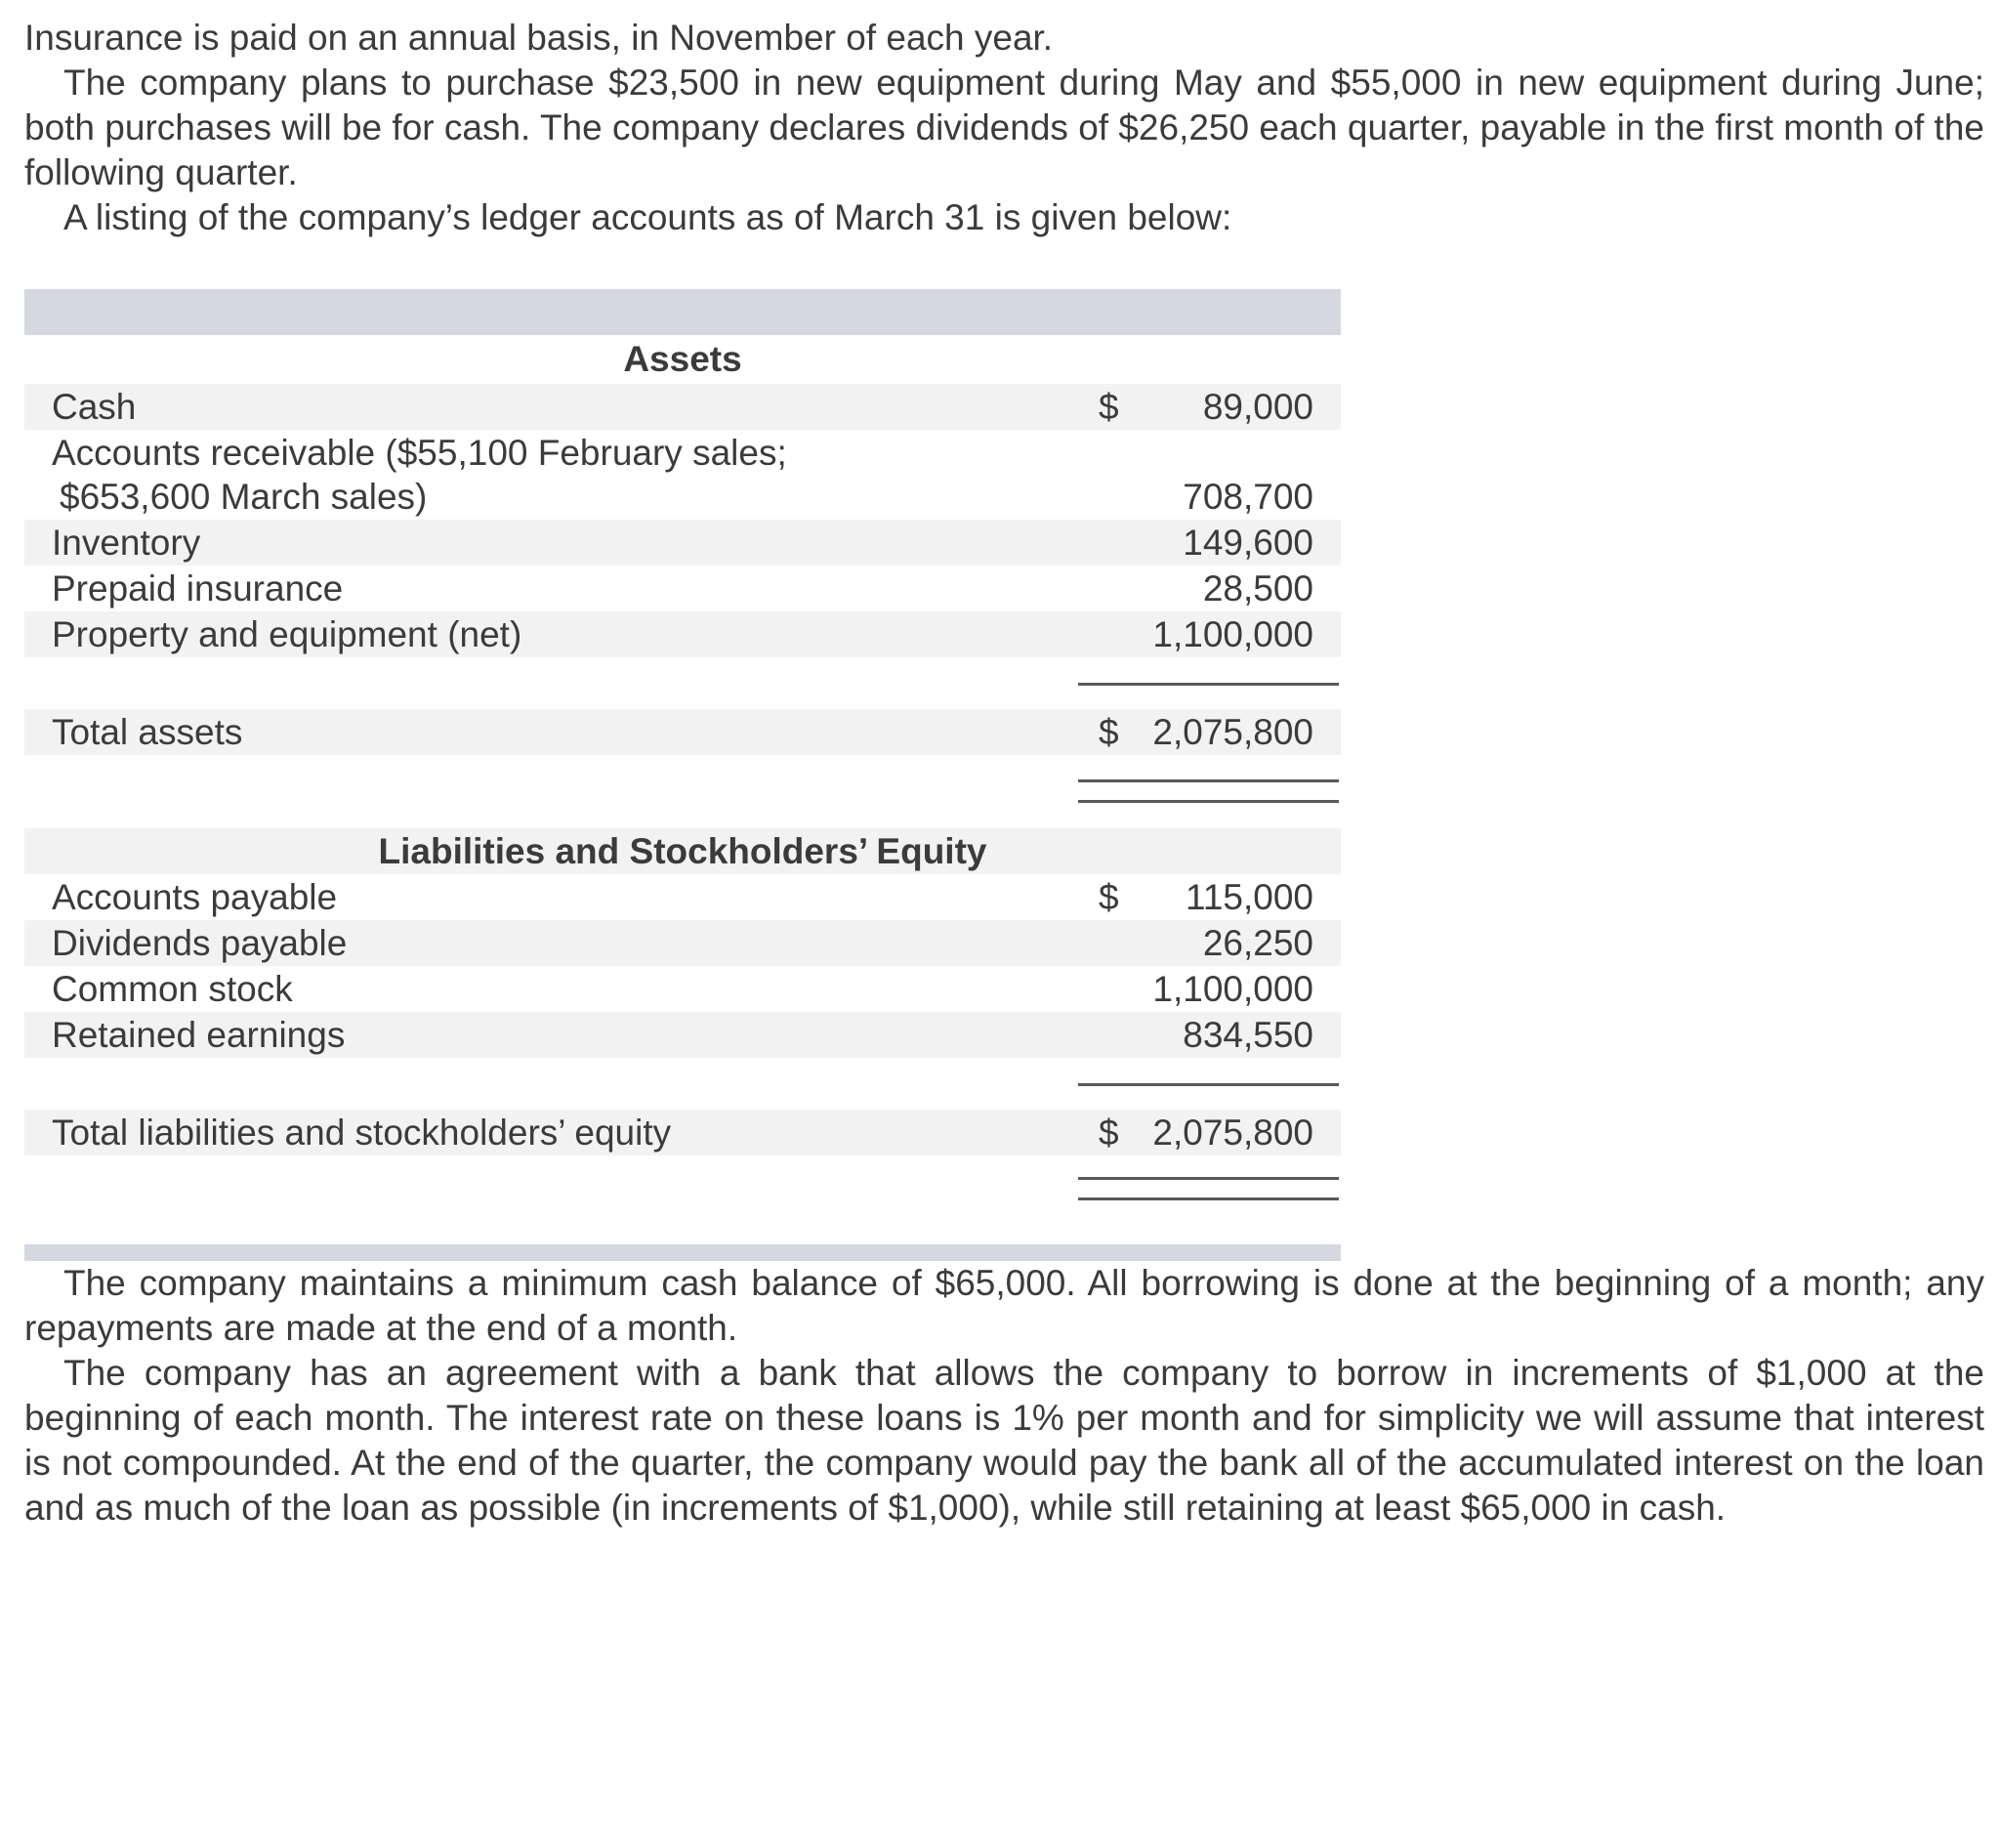 Image resolution: width=1998 pixels, height=1848 pixels. What do you see at coordinates (198, 588) in the screenshot?
I see `row-label: Prepaid insurance` at bounding box center [198, 588].